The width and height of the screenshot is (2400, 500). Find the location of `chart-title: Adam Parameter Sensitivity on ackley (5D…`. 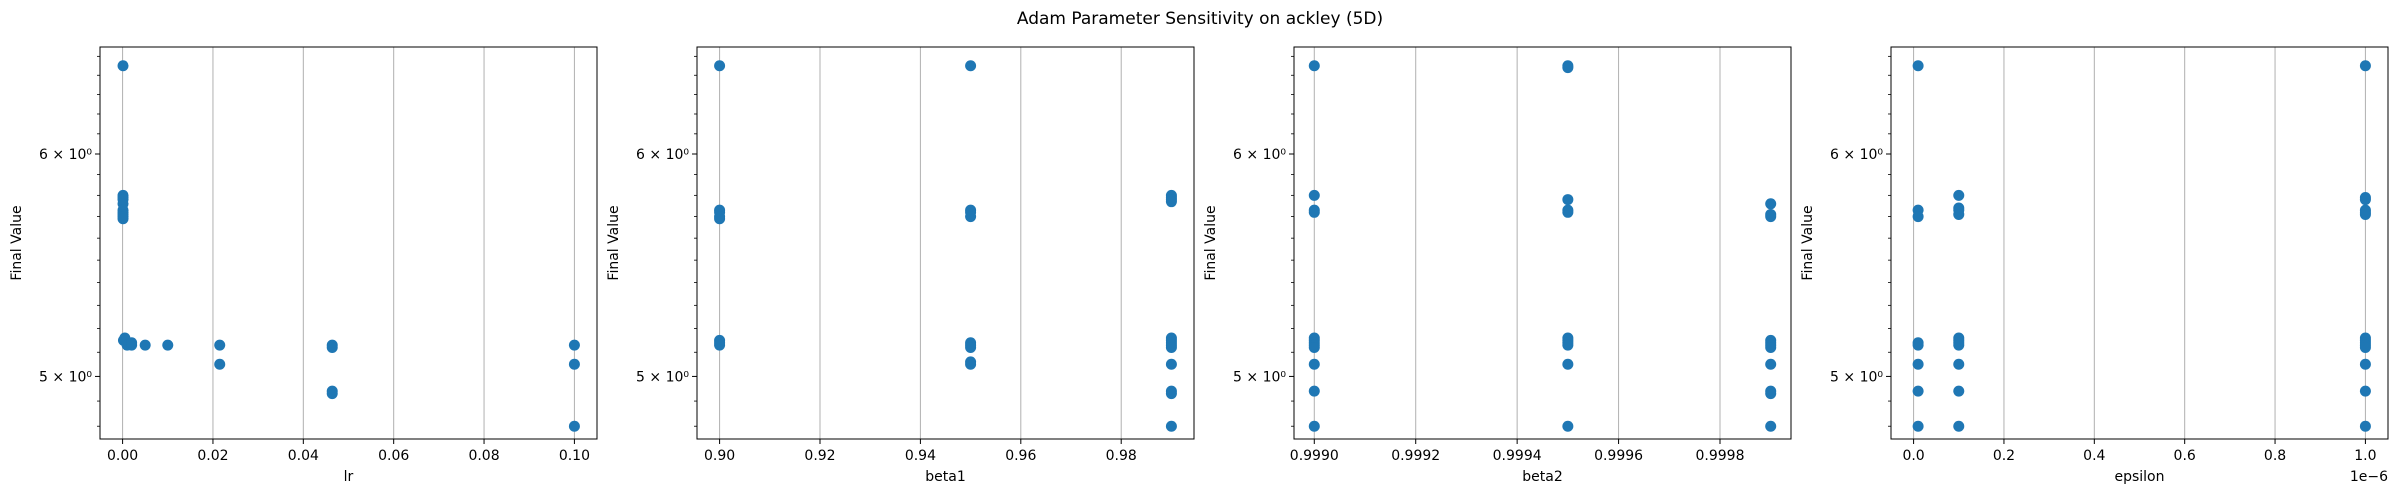

chart-title: Adam Parameter Sensitivity on ackley (5D… is located at coordinates (1200, 19).